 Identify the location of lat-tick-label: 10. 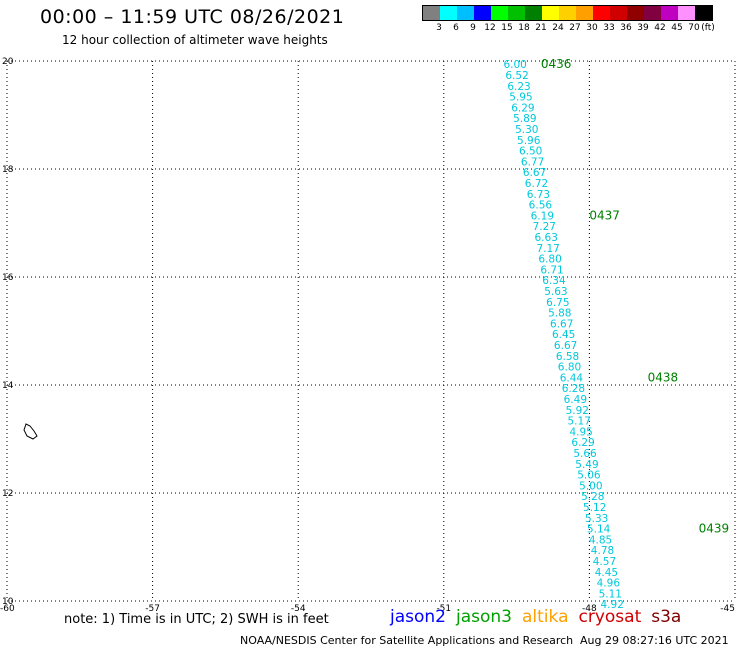
(8, 602).